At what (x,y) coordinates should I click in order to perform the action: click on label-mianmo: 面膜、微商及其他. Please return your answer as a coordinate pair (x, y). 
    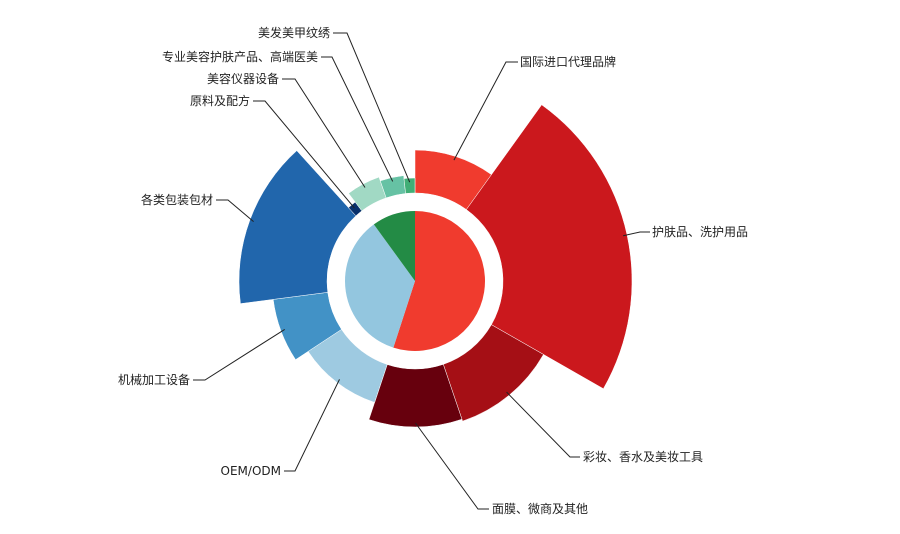
    Looking at the image, I should click on (540, 508).